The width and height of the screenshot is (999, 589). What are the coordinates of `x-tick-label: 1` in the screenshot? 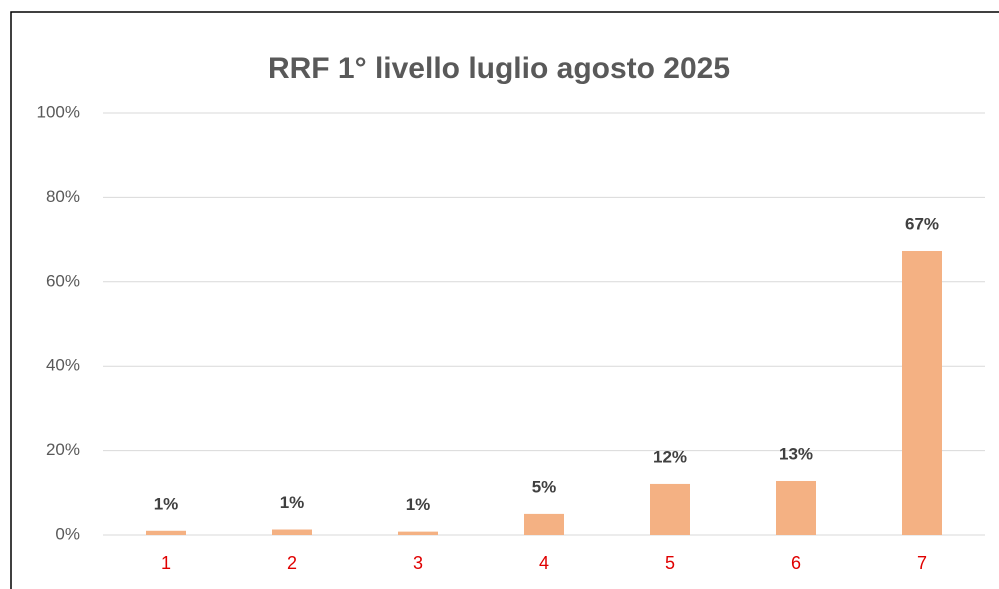 It's located at (166, 563).